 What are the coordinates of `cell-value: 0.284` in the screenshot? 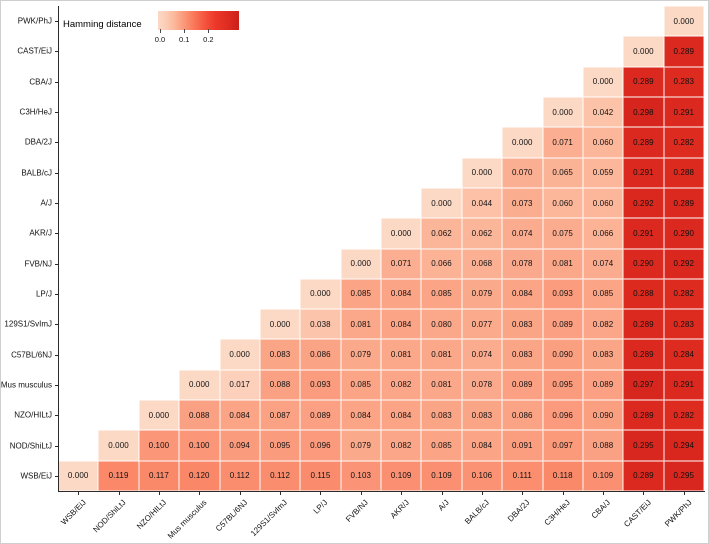 It's located at (684, 355).